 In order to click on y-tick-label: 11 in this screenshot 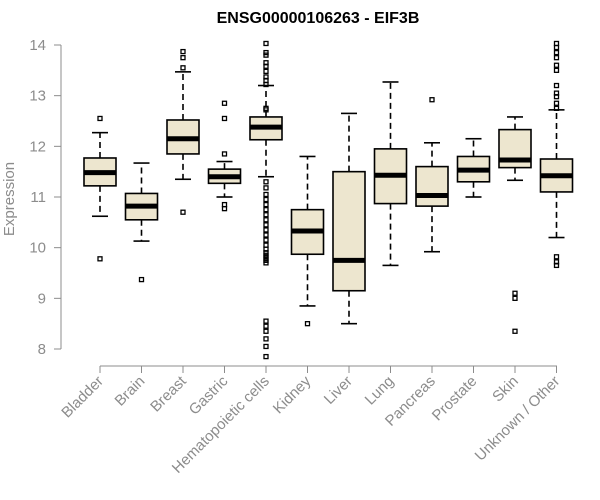, I will do `click(38, 197)`.